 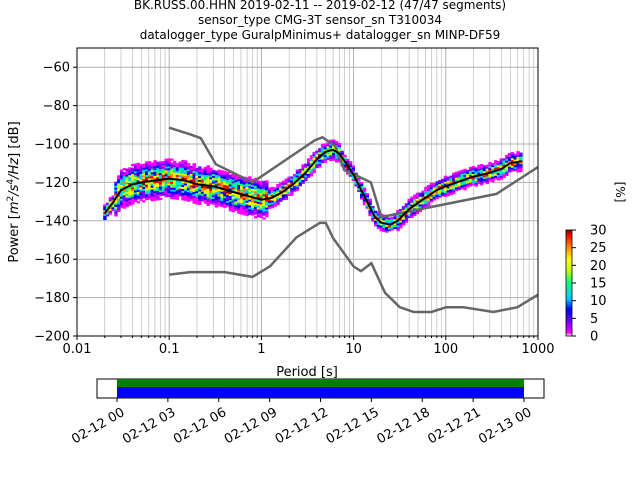 What do you see at coordinates (98, 426) in the screenshot?
I see `timeline-tick-label: 02-12 00` at bounding box center [98, 426].